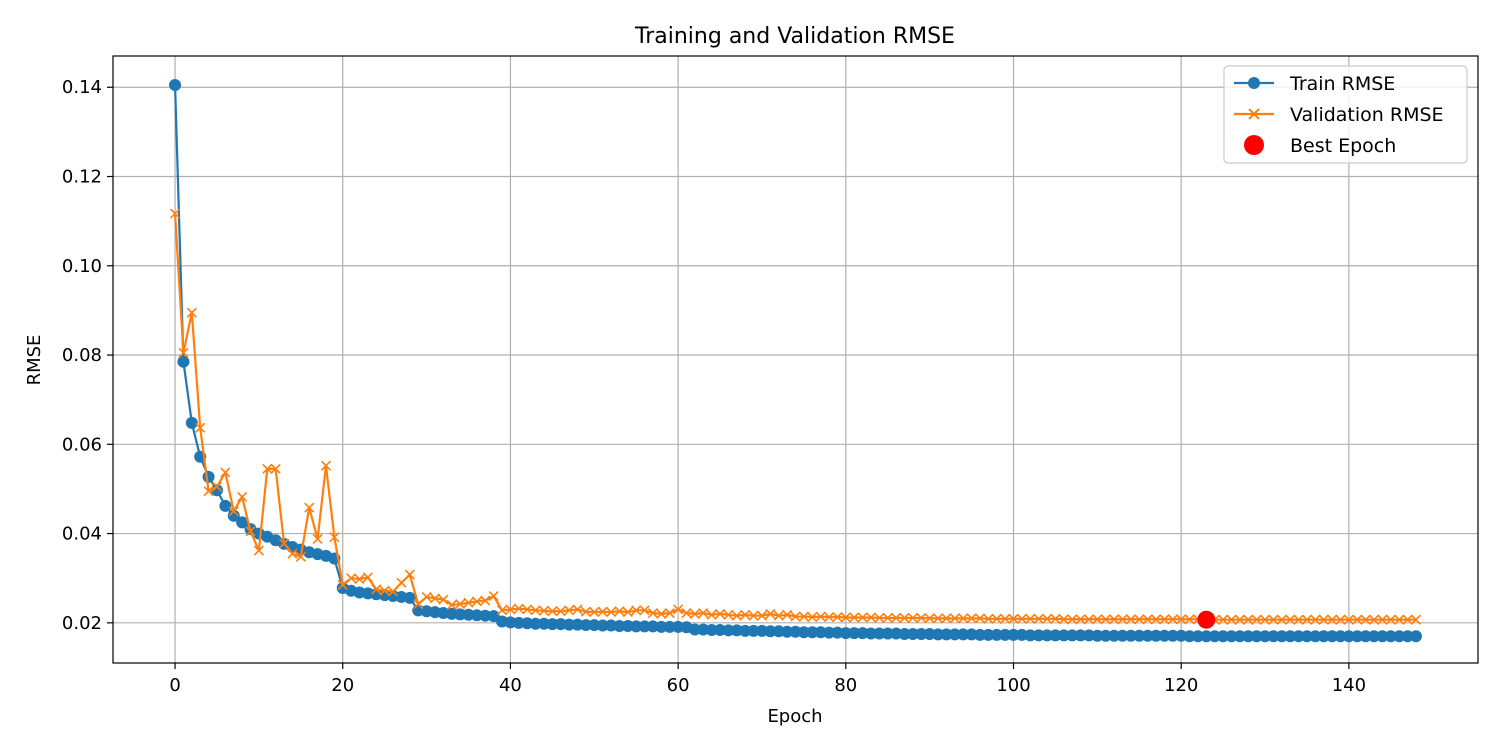 The image size is (1500, 754). I want to click on best-epoch-layer, so click(1206, 619).